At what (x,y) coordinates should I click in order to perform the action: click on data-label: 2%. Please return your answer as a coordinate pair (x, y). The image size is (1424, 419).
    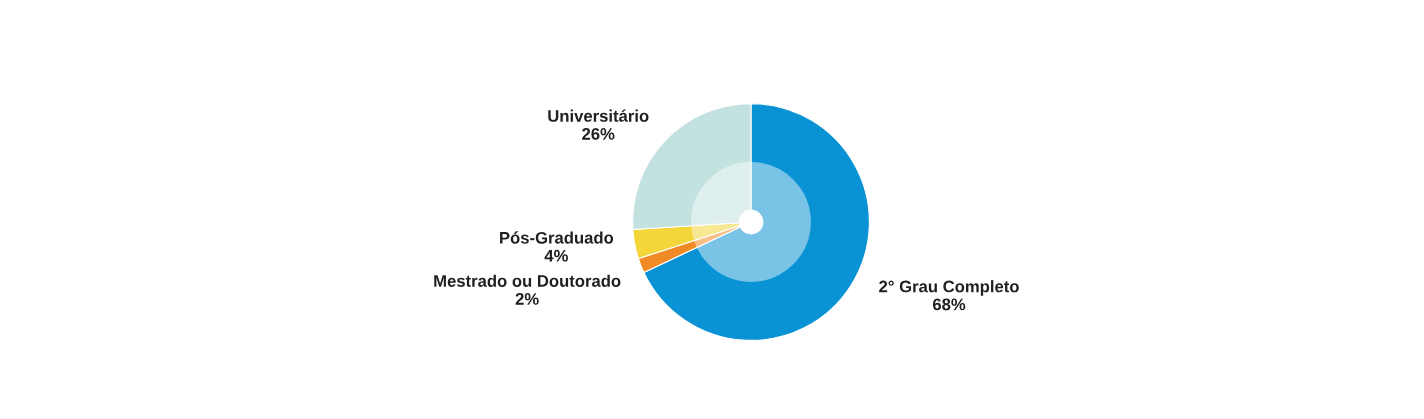
    Looking at the image, I should click on (527, 299).